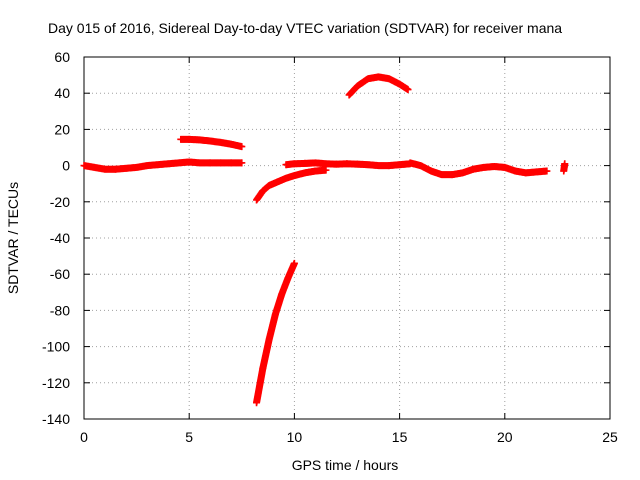 Image resolution: width=640 pixels, height=480 pixels. I want to click on y-tick-label: 40, so click(62, 93).